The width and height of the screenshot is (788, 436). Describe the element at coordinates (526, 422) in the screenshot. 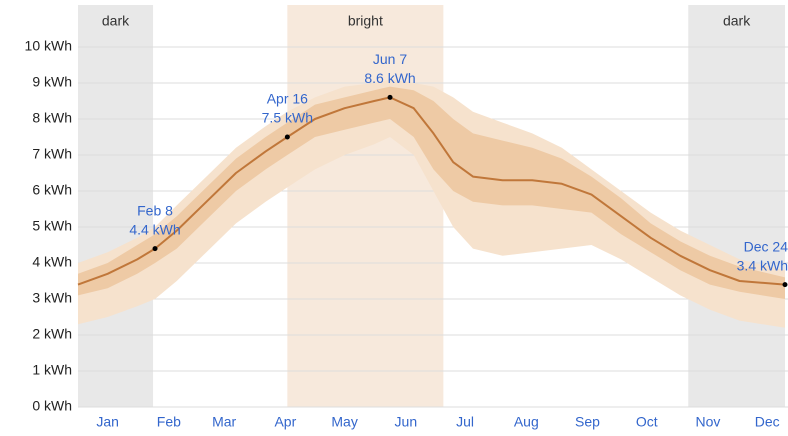

I see `x-tick-label: Aug` at that location.